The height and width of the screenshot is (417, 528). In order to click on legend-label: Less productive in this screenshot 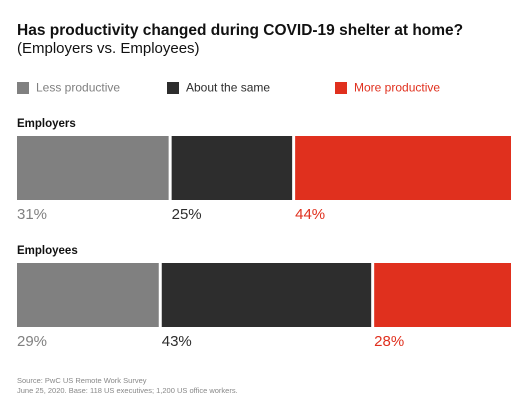, I will do `click(78, 88)`.